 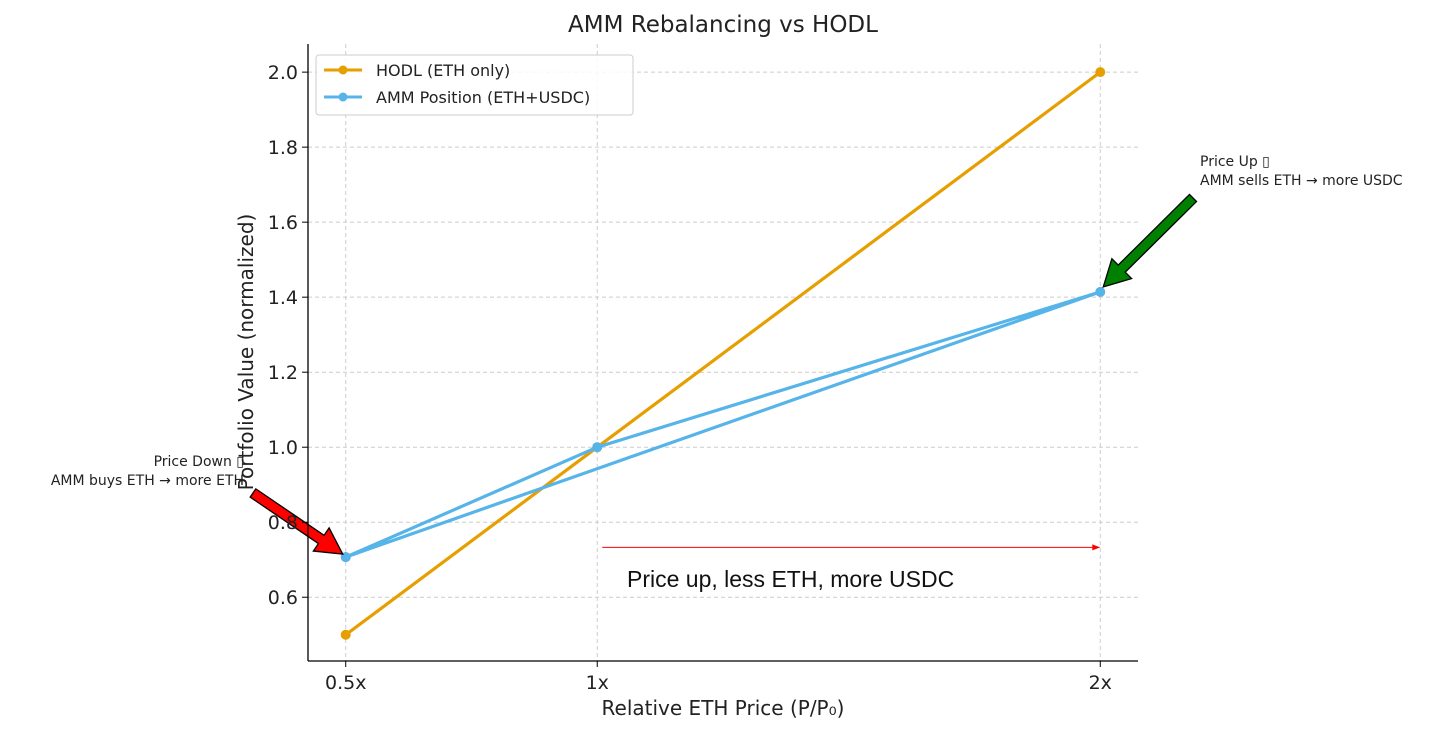 I want to click on y-tick-label: 1.0, so click(x=283, y=448).